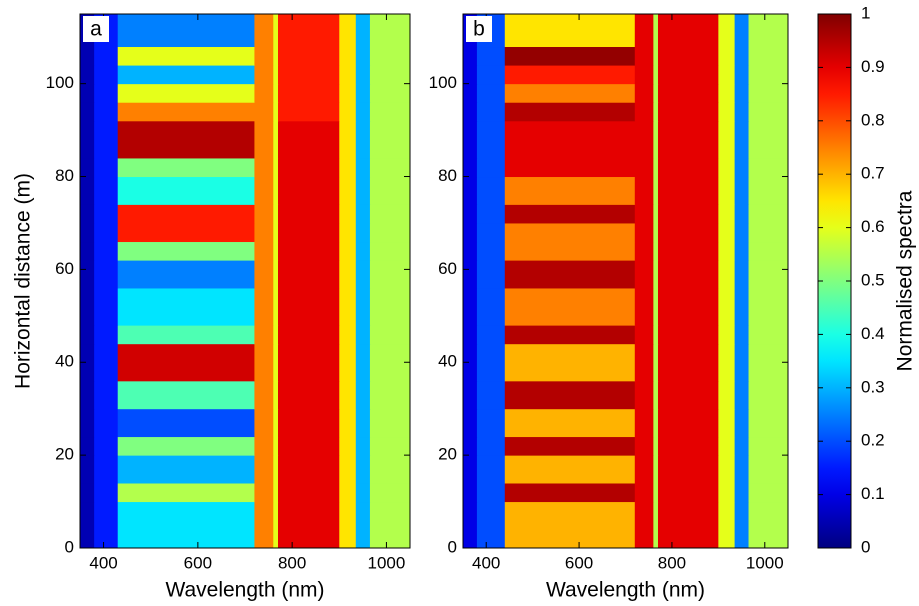 This screenshot has width=919, height=606. Describe the element at coordinates (452, 546) in the screenshot. I see `y-tick-label: 0` at that location.